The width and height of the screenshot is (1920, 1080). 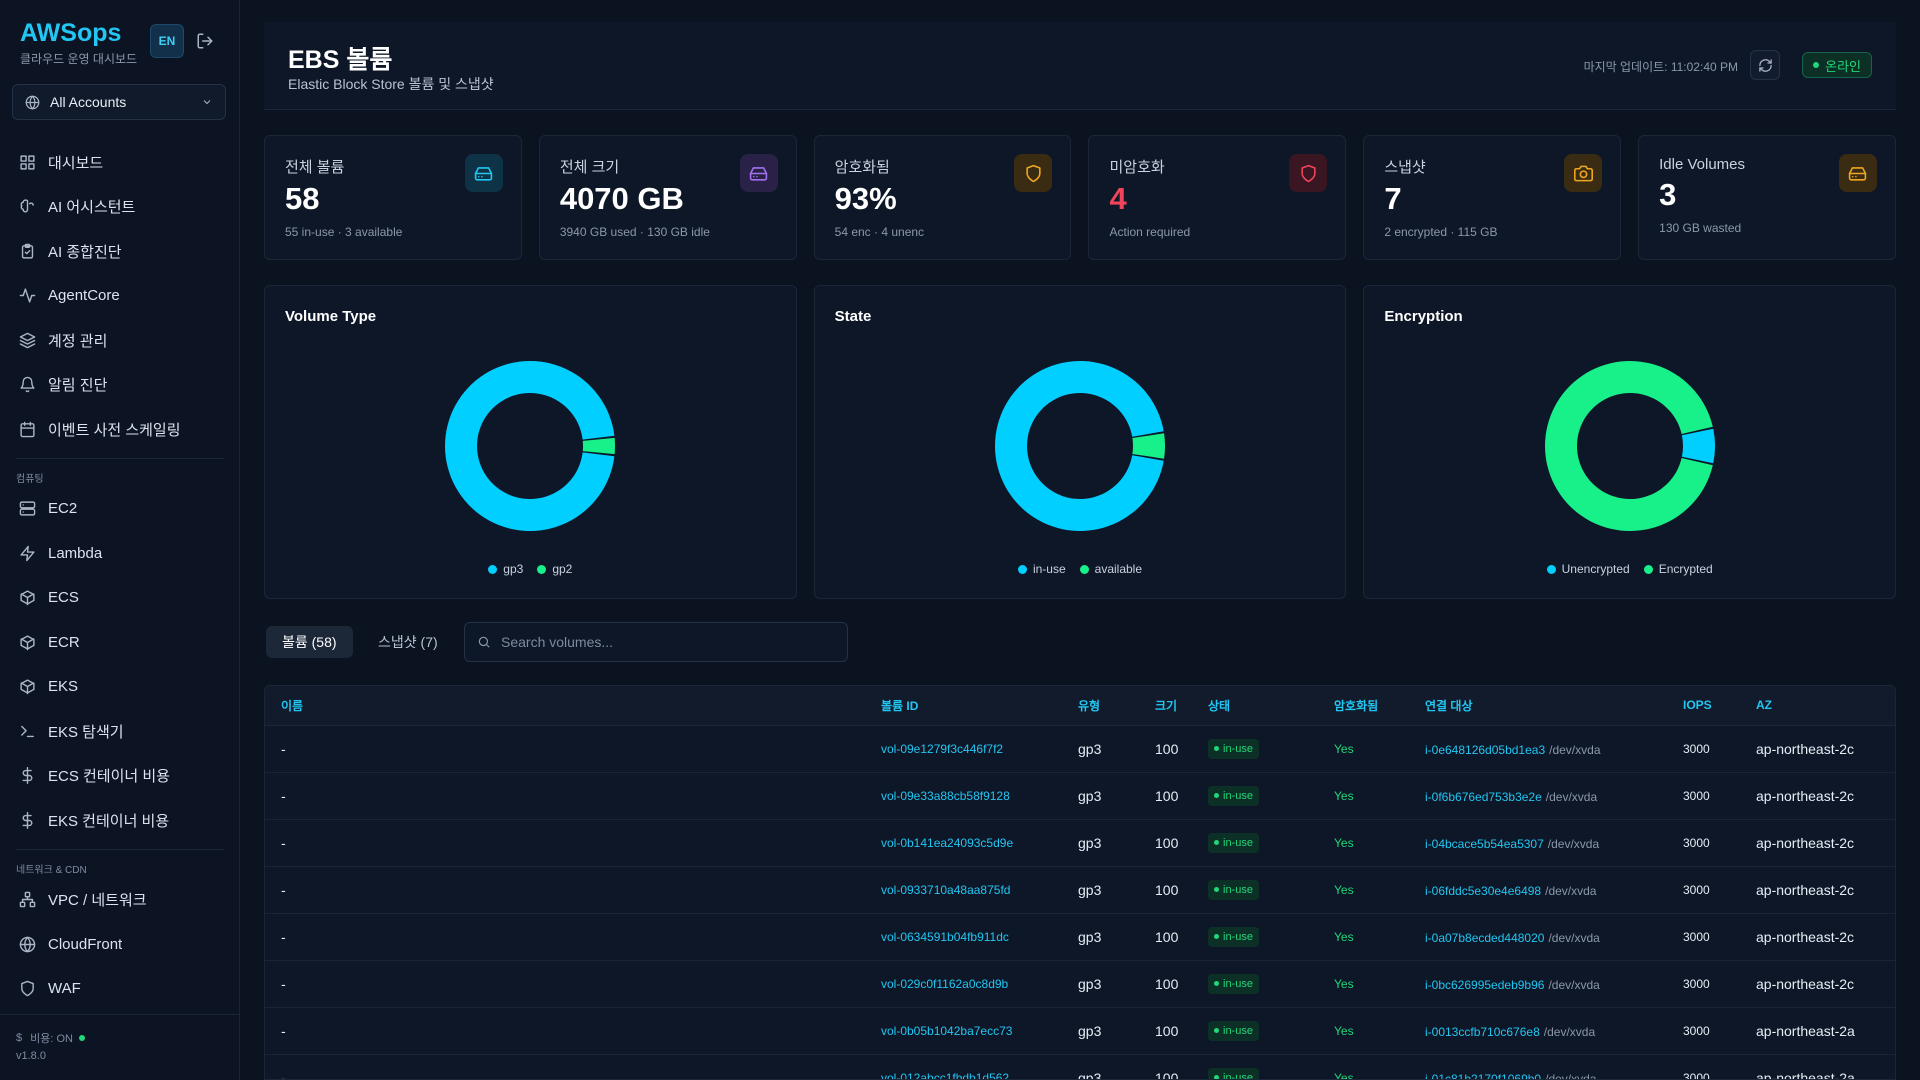 I want to click on donut-slice-encrypted, so click(x=1628, y=446).